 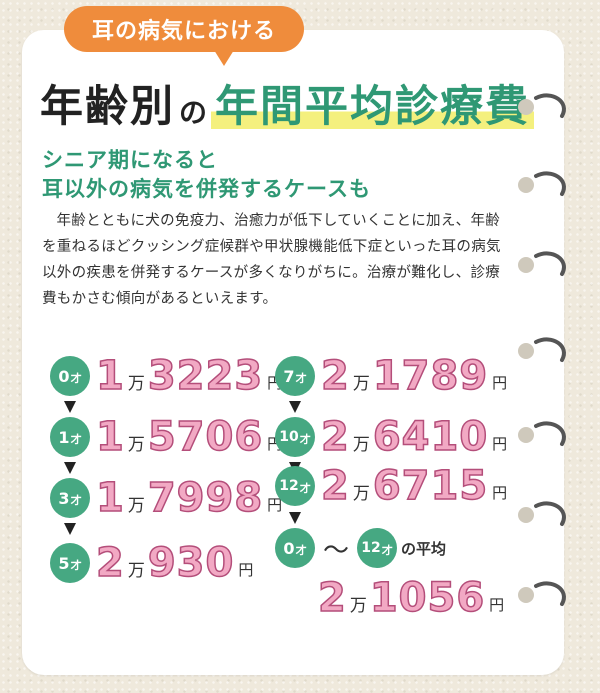 I want to click on cost-rest-value: 930, so click(x=191, y=563).